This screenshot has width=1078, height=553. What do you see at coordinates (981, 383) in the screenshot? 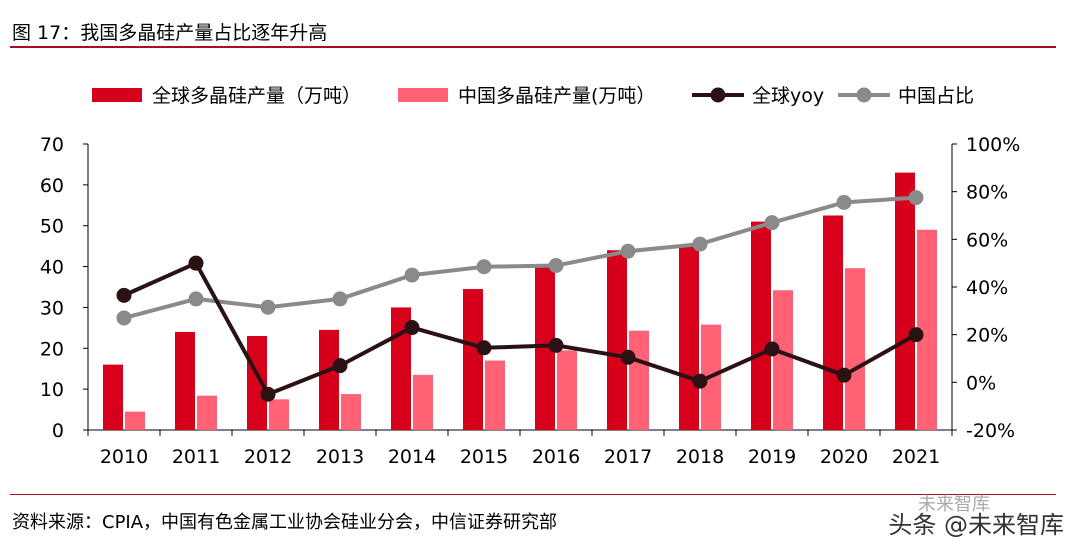
I see `right-tick-label: 0%` at bounding box center [981, 383].